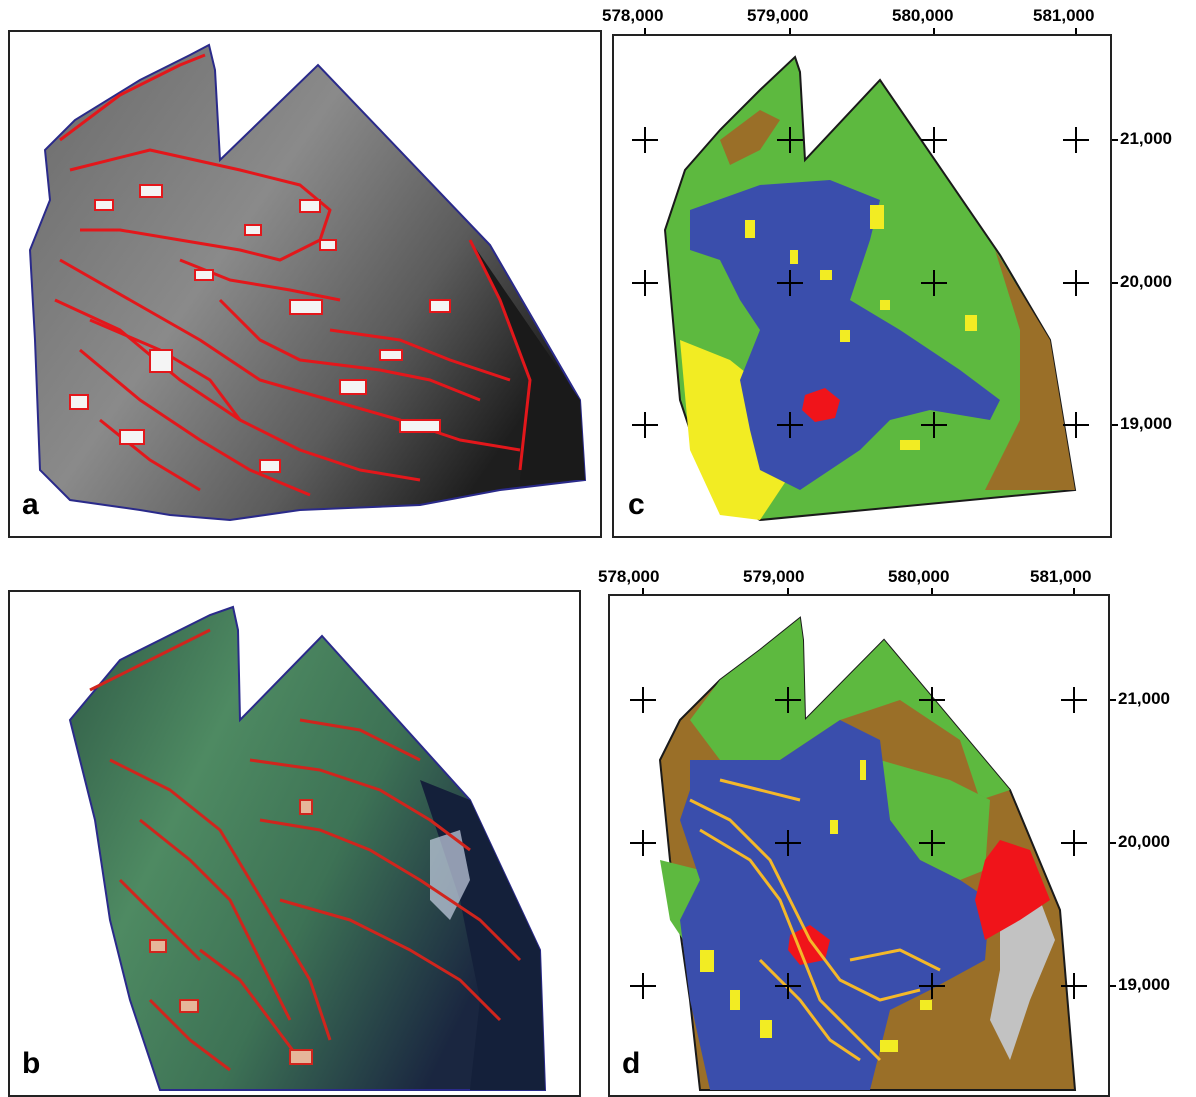 The height and width of the screenshot is (1097, 1196). What do you see at coordinates (636, 504) in the screenshot?
I see `panel-c-letter: c` at bounding box center [636, 504].